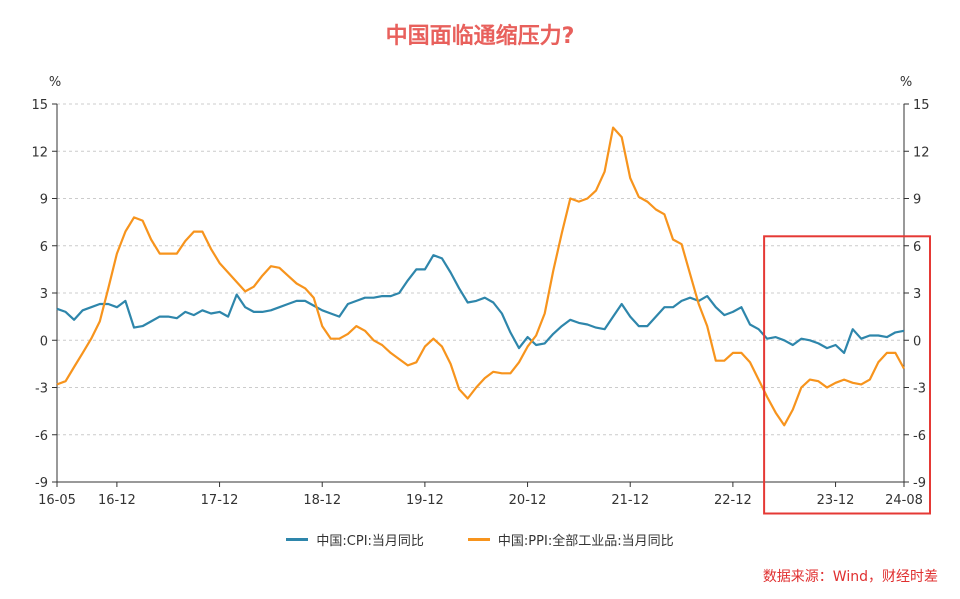  I want to click on y-tick-label-right: -9, so click(919, 483).